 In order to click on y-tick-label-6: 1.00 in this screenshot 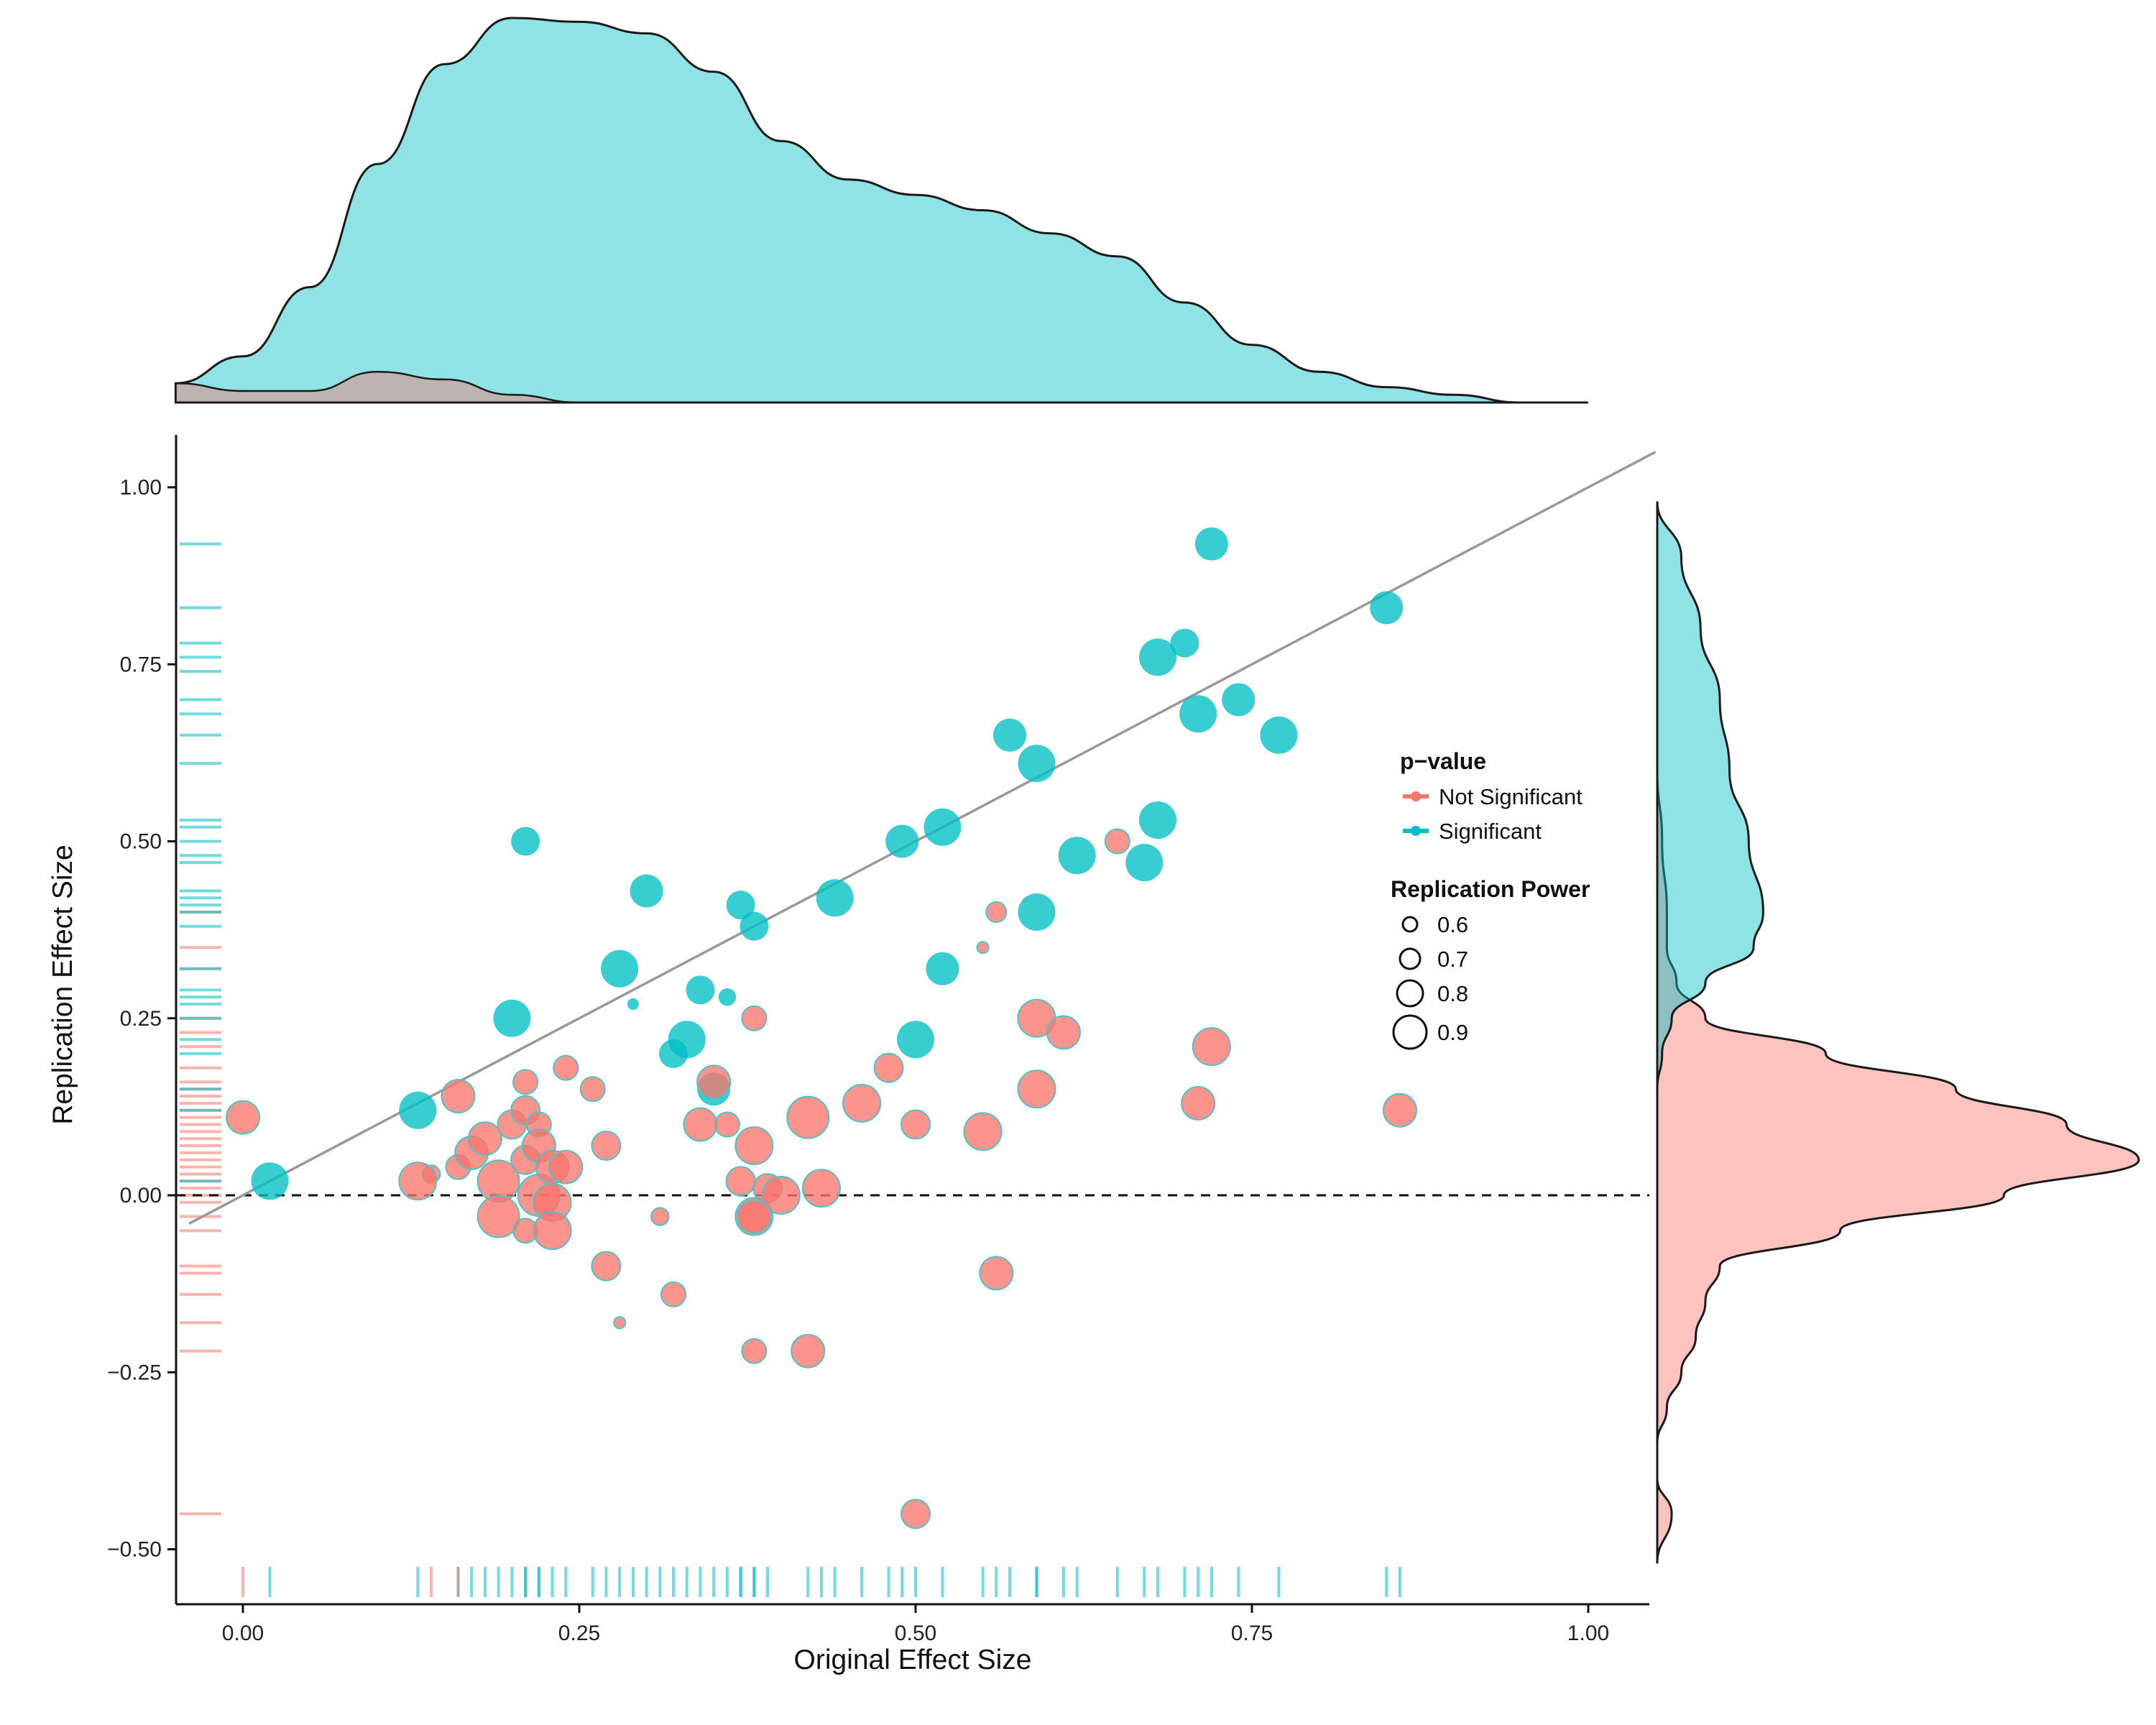, I will do `click(141, 488)`.